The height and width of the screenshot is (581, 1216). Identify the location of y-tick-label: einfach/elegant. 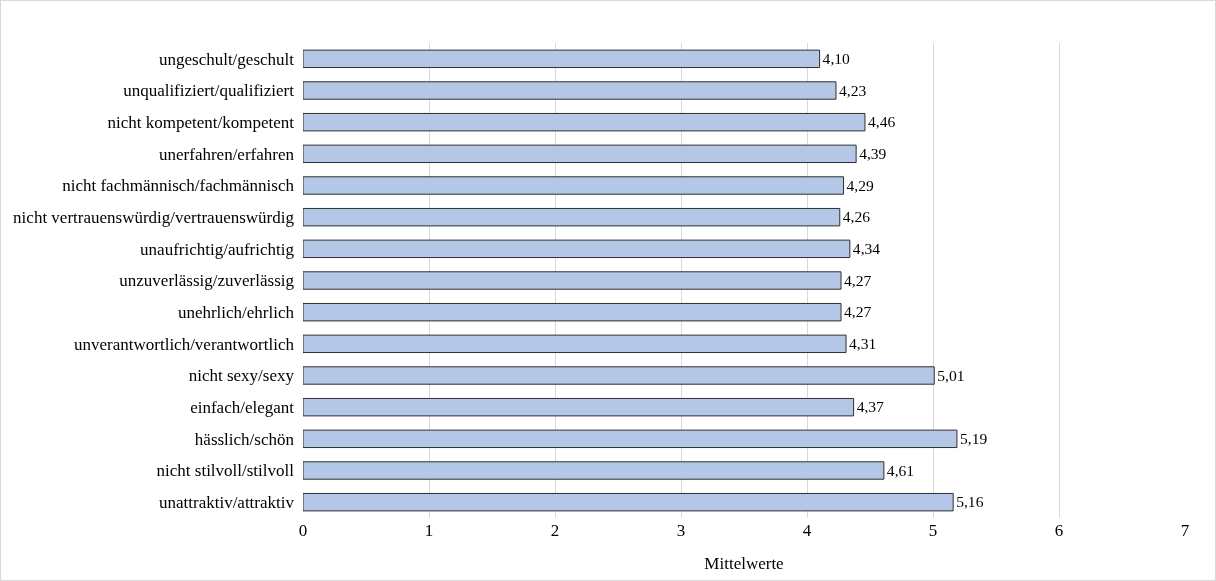
(242, 408).